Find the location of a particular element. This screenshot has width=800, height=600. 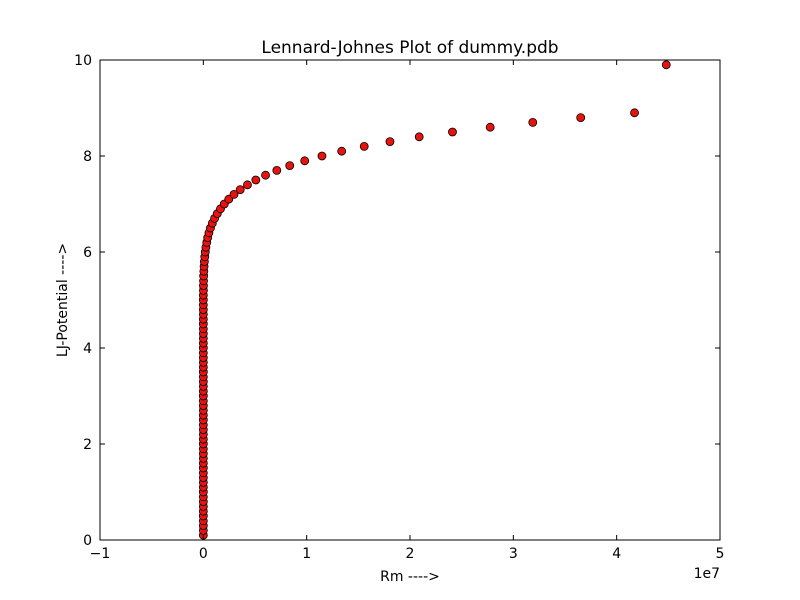

y-tick-label: 2 is located at coordinates (87, 445).